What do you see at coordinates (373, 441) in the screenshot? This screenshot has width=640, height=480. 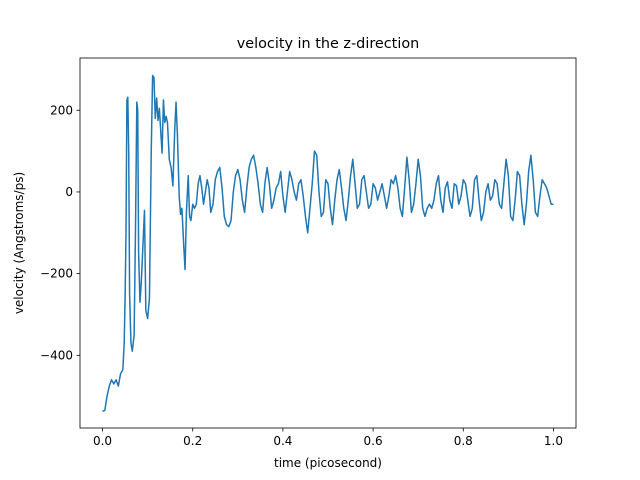 I see `x-tick-label: 0.6` at bounding box center [373, 441].